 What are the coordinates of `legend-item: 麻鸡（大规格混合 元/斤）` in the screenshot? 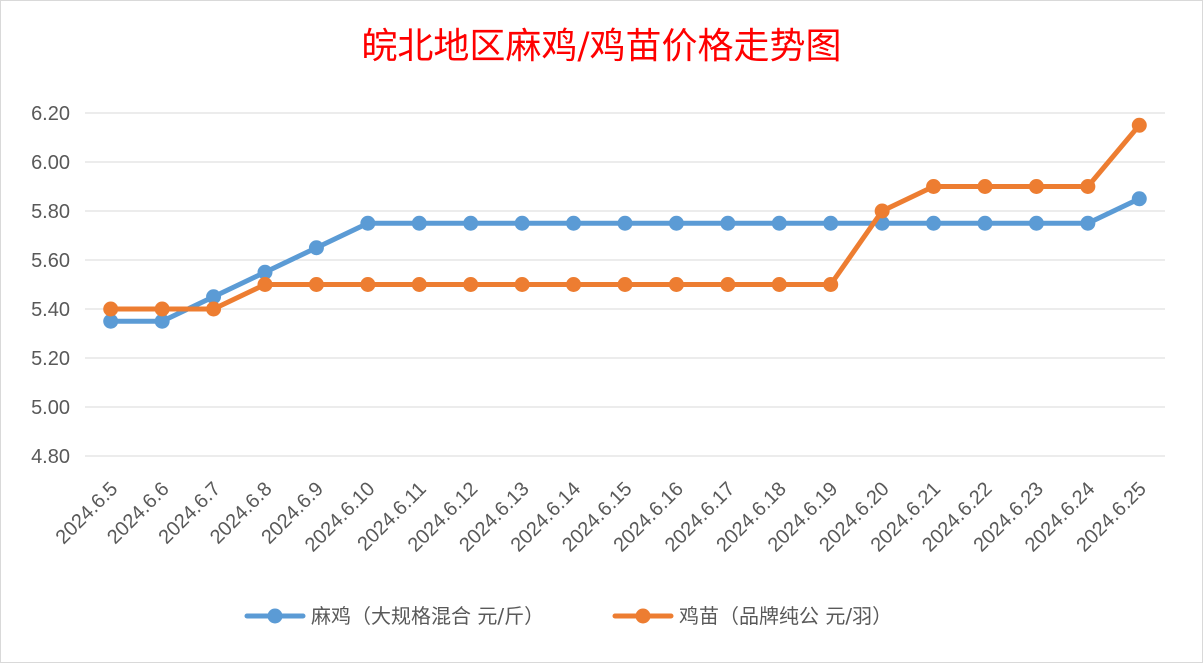 It's located at (394, 616).